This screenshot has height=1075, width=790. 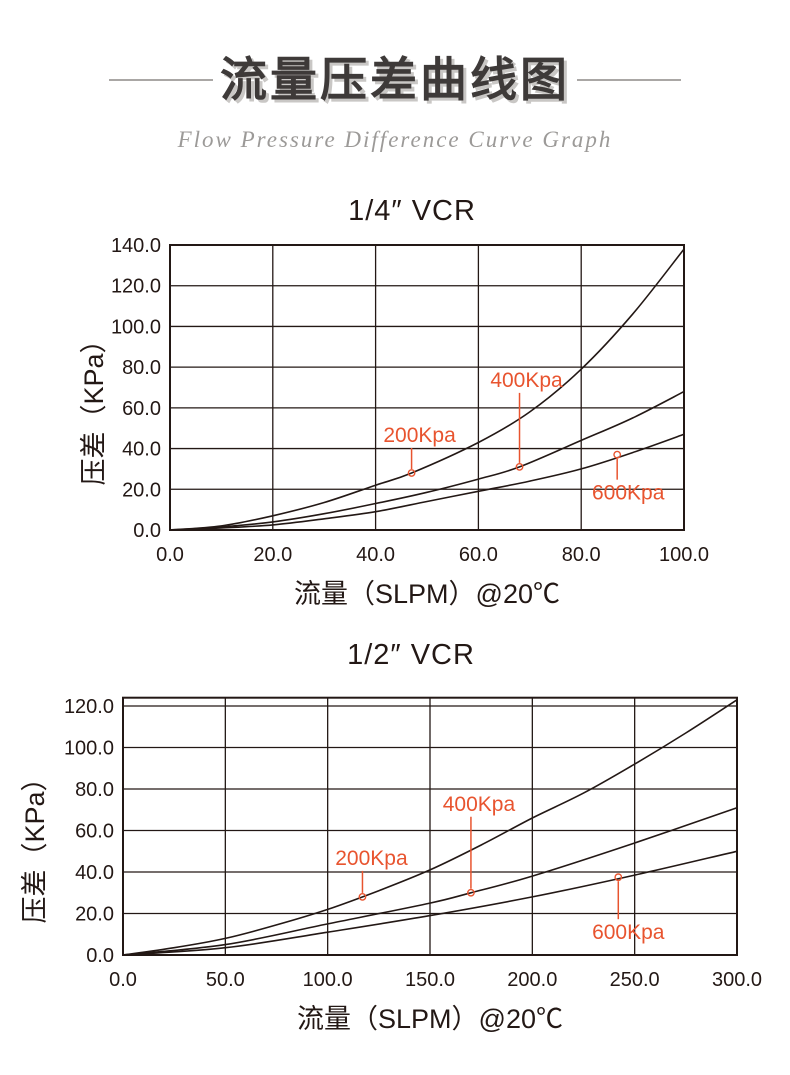 What do you see at coordinates (519, 466) in the screenshot?
I see `chart1-annotation-marker-400Kpa` at bounding box center [519, 466].